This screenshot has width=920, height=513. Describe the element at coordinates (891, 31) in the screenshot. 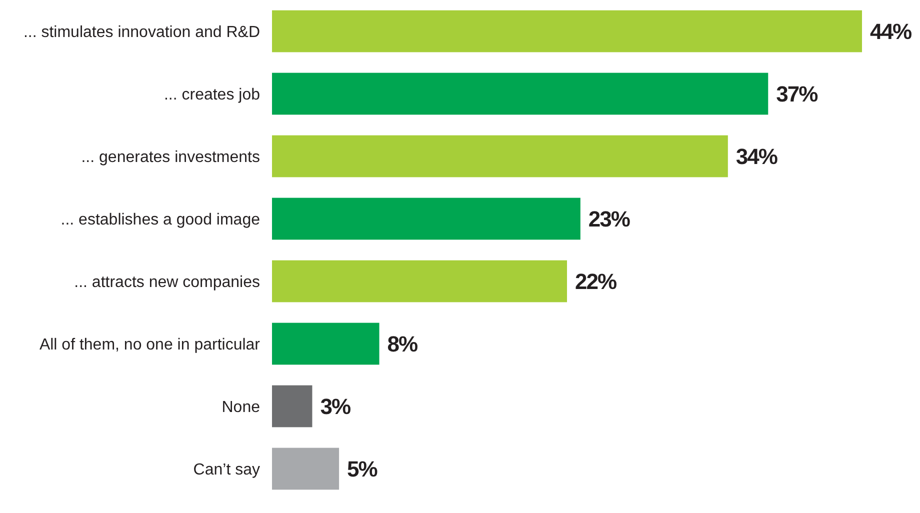

I see `data-label: 44%` at that location.